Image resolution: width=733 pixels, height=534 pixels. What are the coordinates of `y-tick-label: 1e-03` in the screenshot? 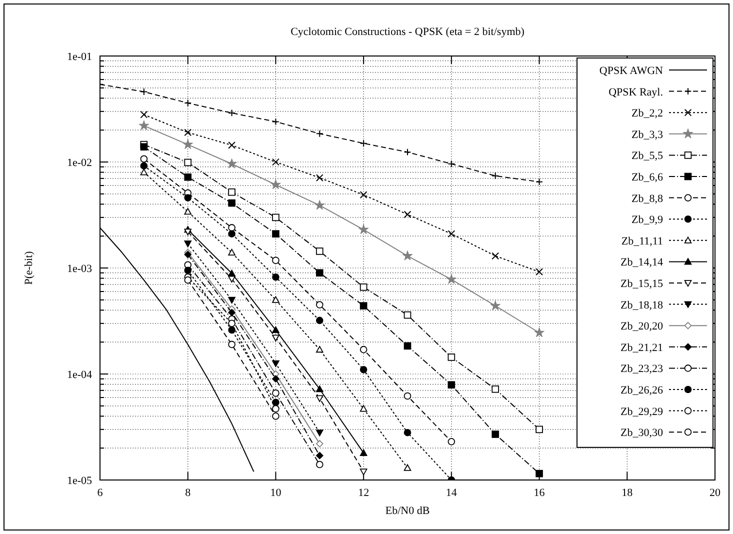 It's located at (79, 269).